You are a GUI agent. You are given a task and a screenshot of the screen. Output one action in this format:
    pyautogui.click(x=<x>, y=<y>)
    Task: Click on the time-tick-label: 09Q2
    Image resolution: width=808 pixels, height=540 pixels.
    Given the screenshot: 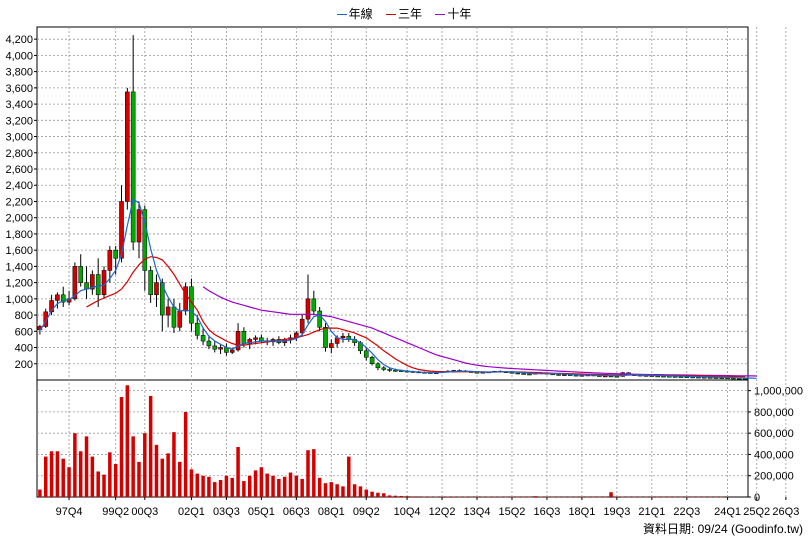 What is the action you would take?
    pyautogui.click(x=366, y=512)
    